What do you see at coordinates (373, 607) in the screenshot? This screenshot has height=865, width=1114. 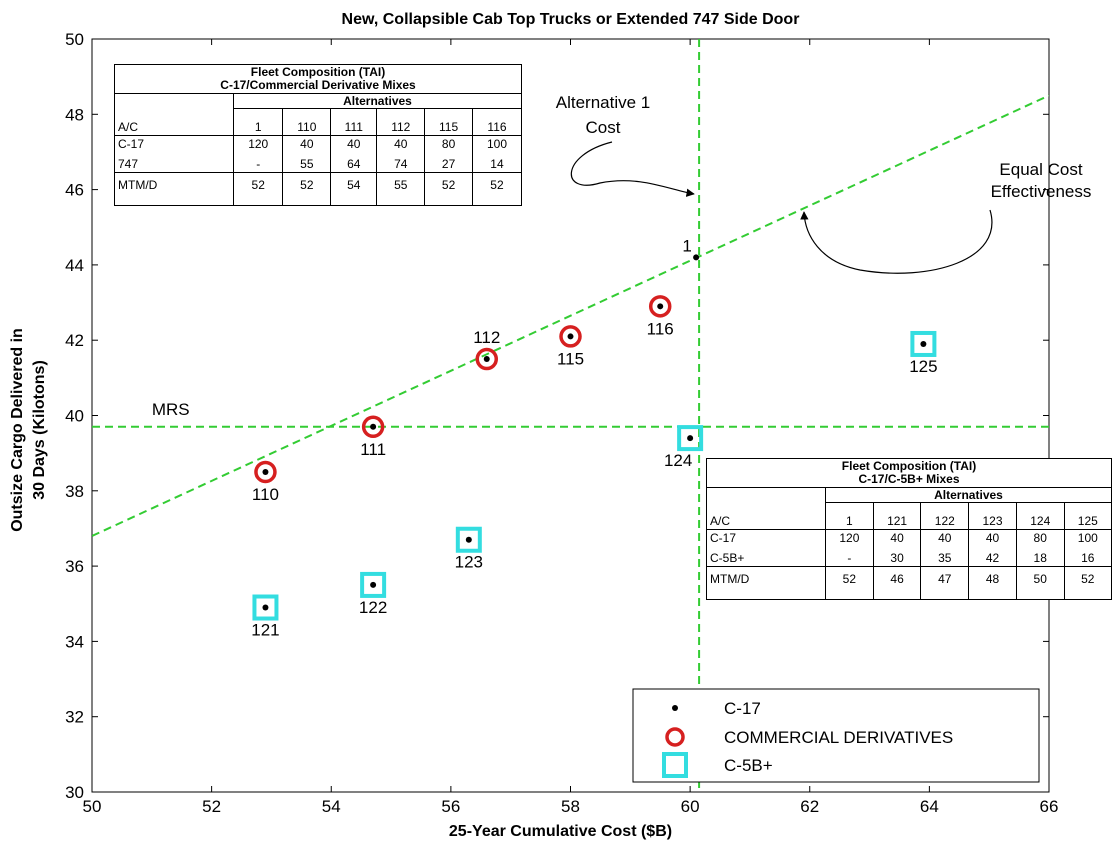 I see `point-label: 122` at bounding box center [373, 607].